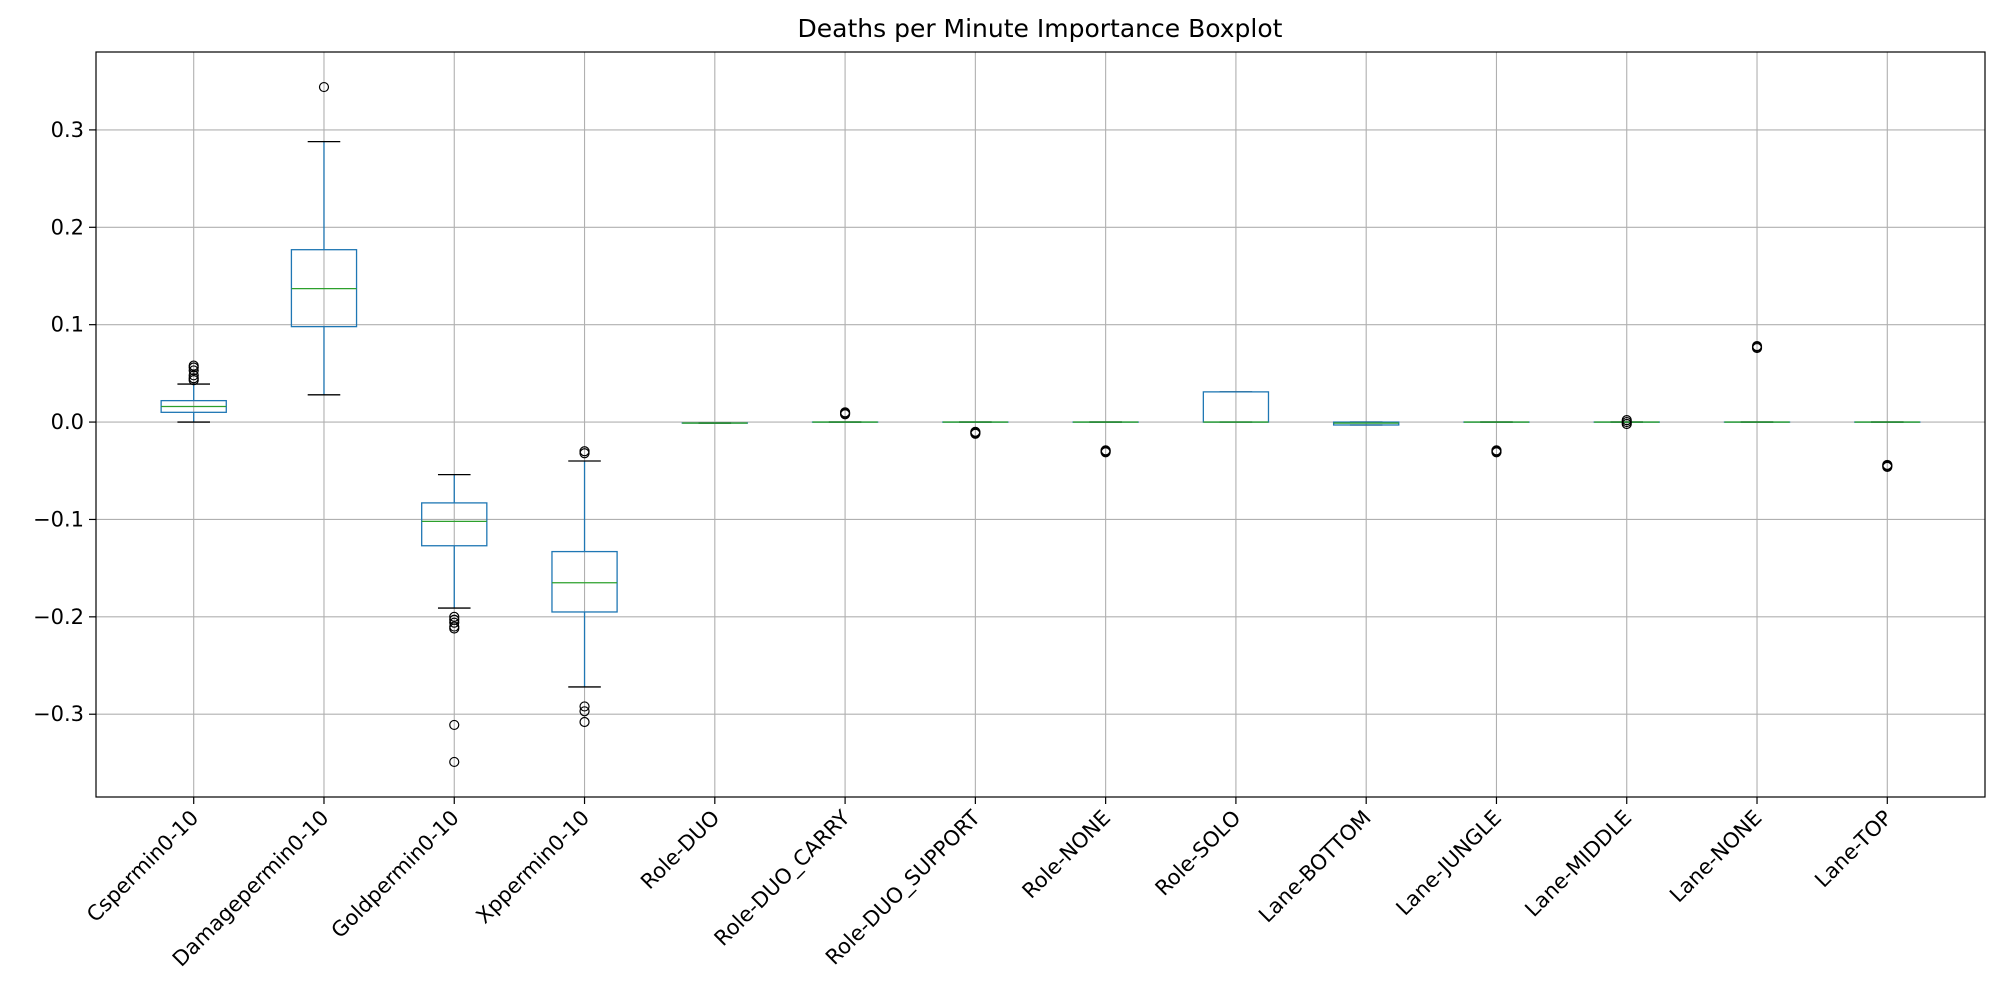  Describe the element at coordinates (395, 874) in the screenshot. I see `x-tick-label: Goldpermin0-10` at that location.